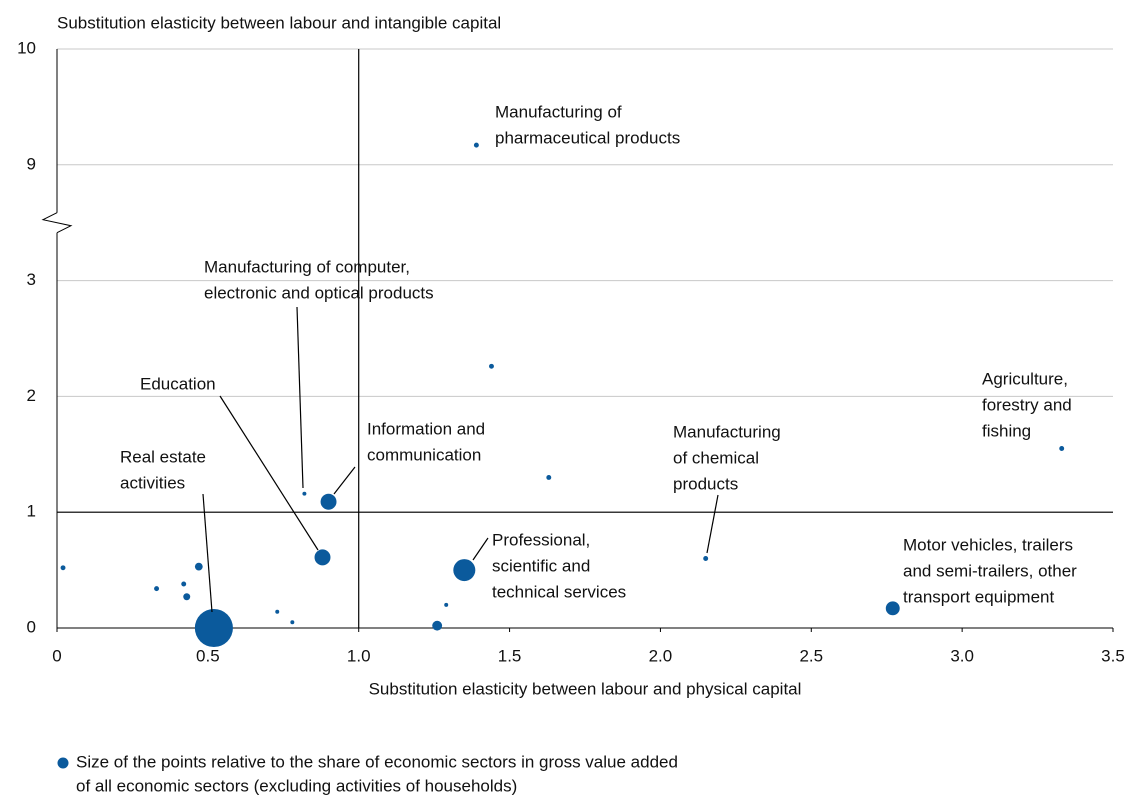  I want to click on annotation: Education, so click(178, 383).